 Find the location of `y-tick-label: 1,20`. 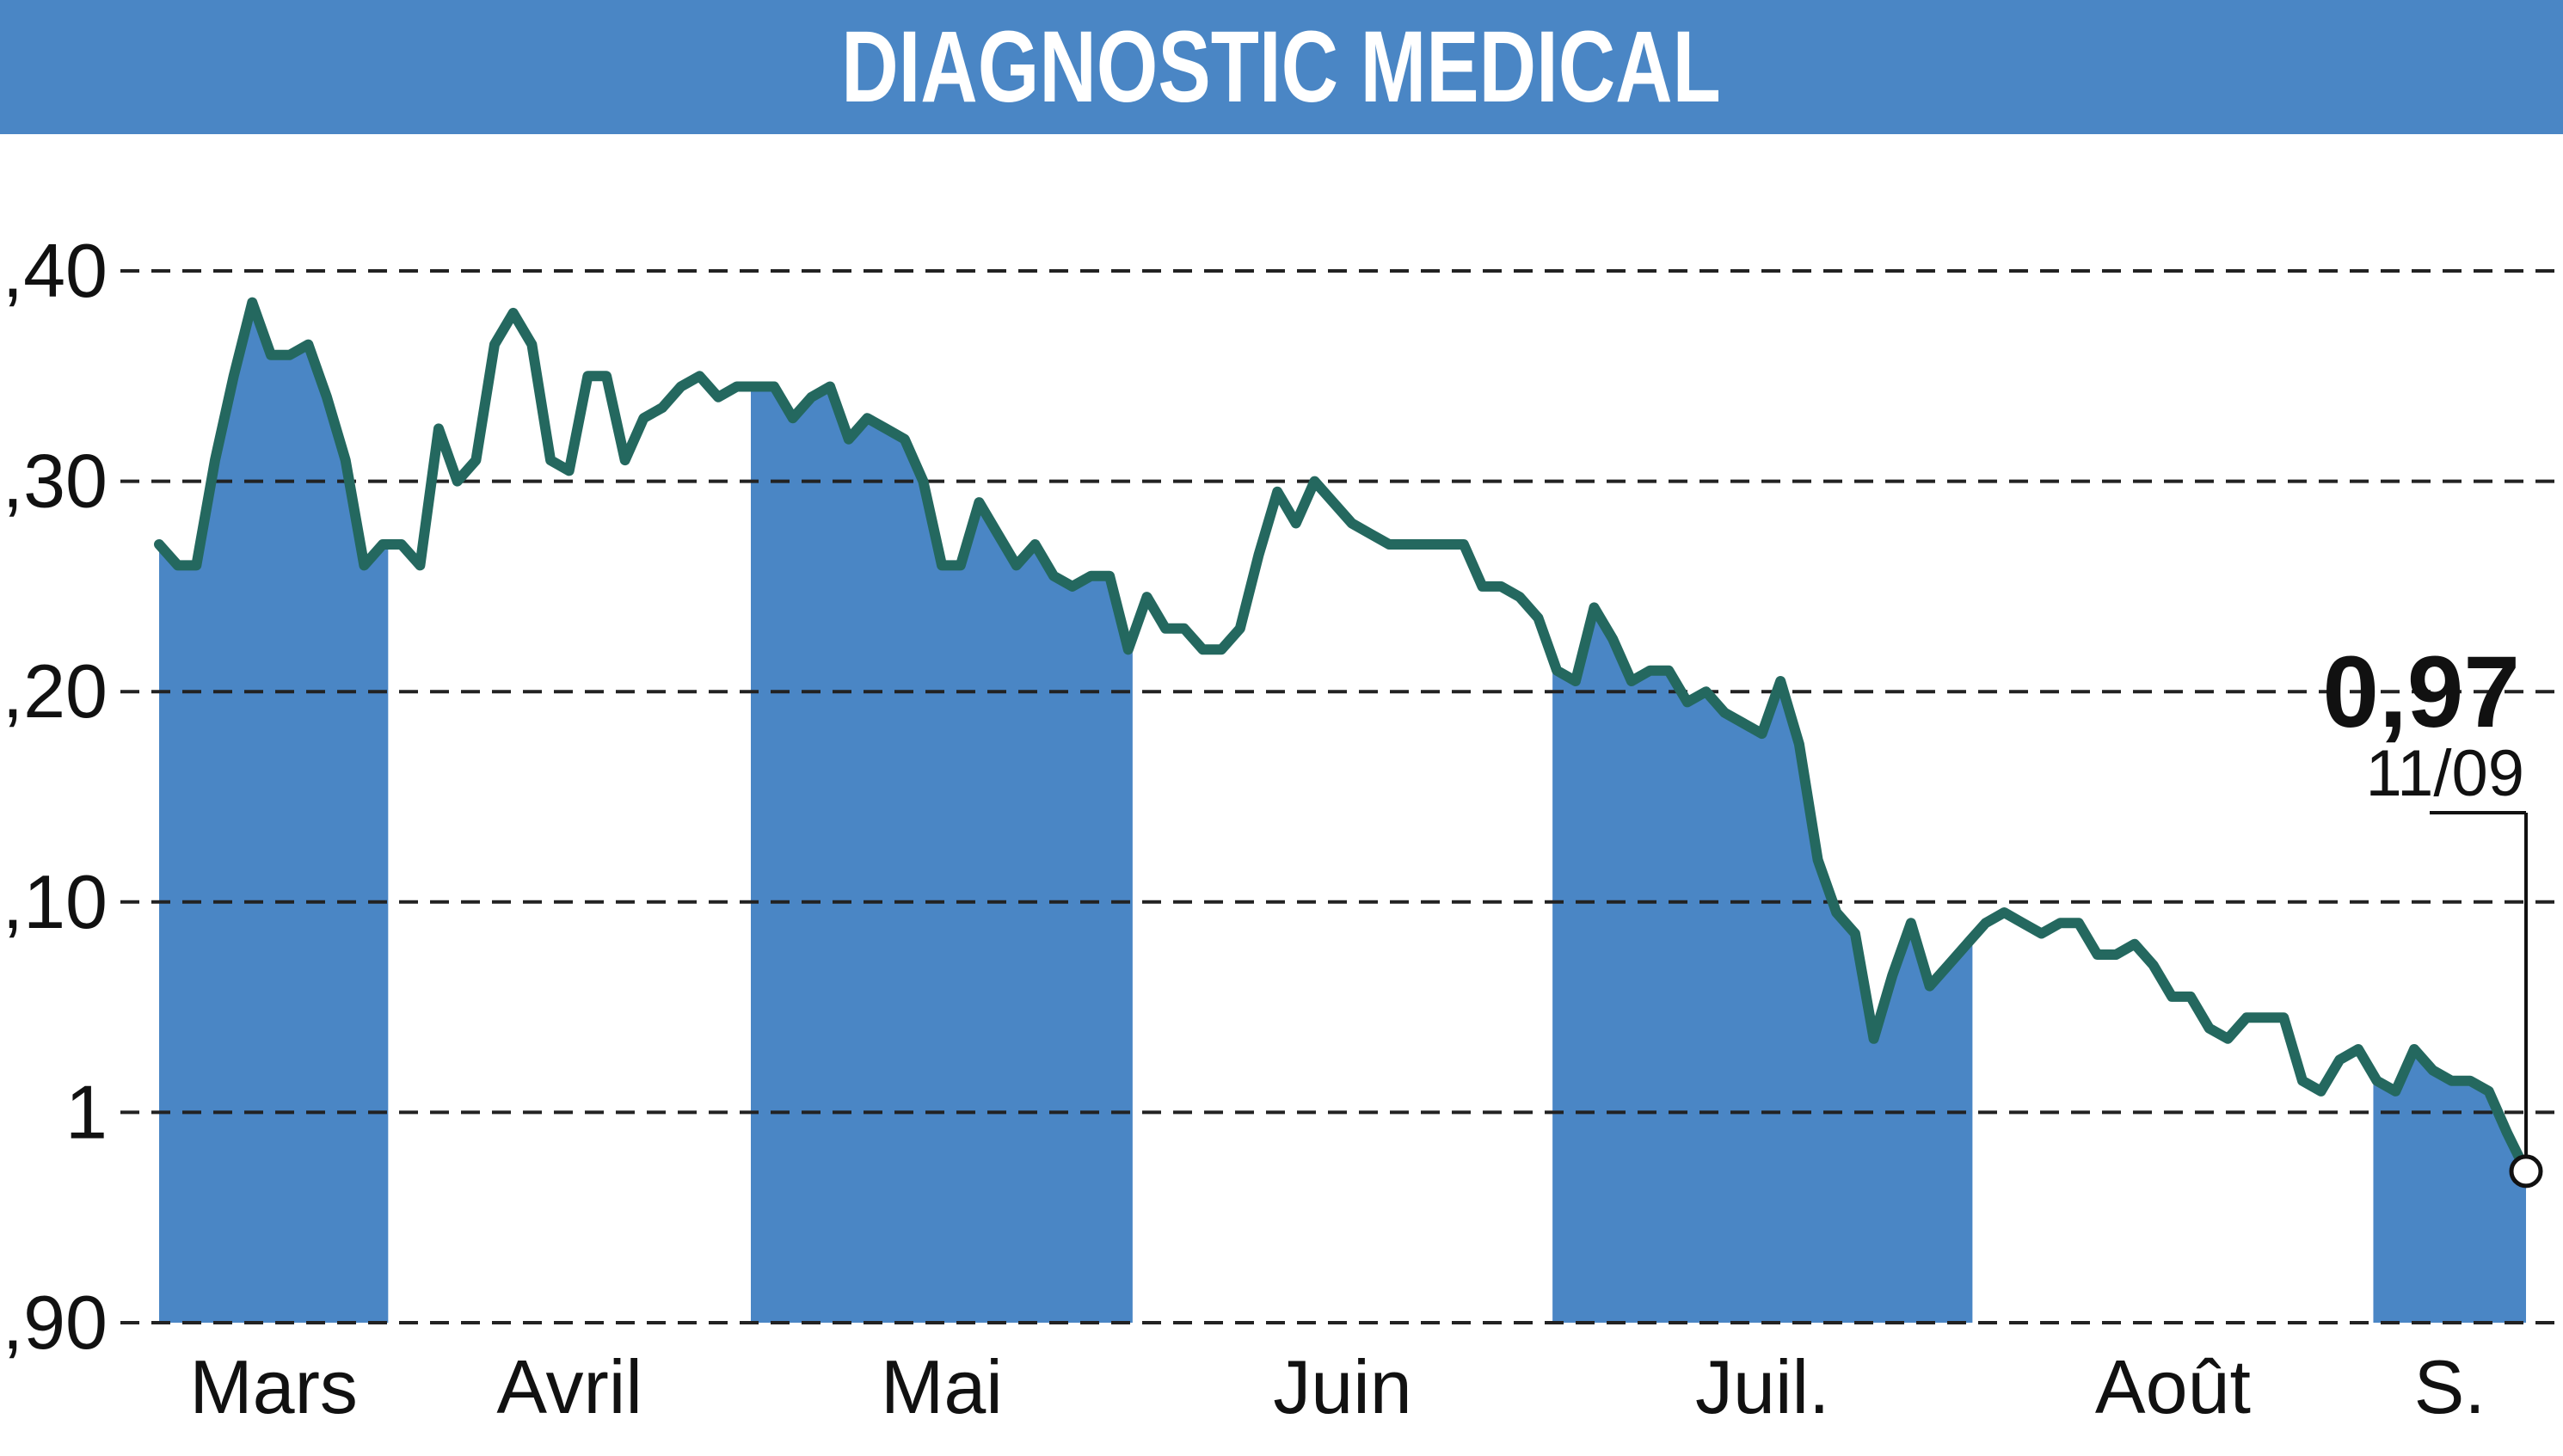

y-tick-label: 1,20 is located at coordinates (54, 691).